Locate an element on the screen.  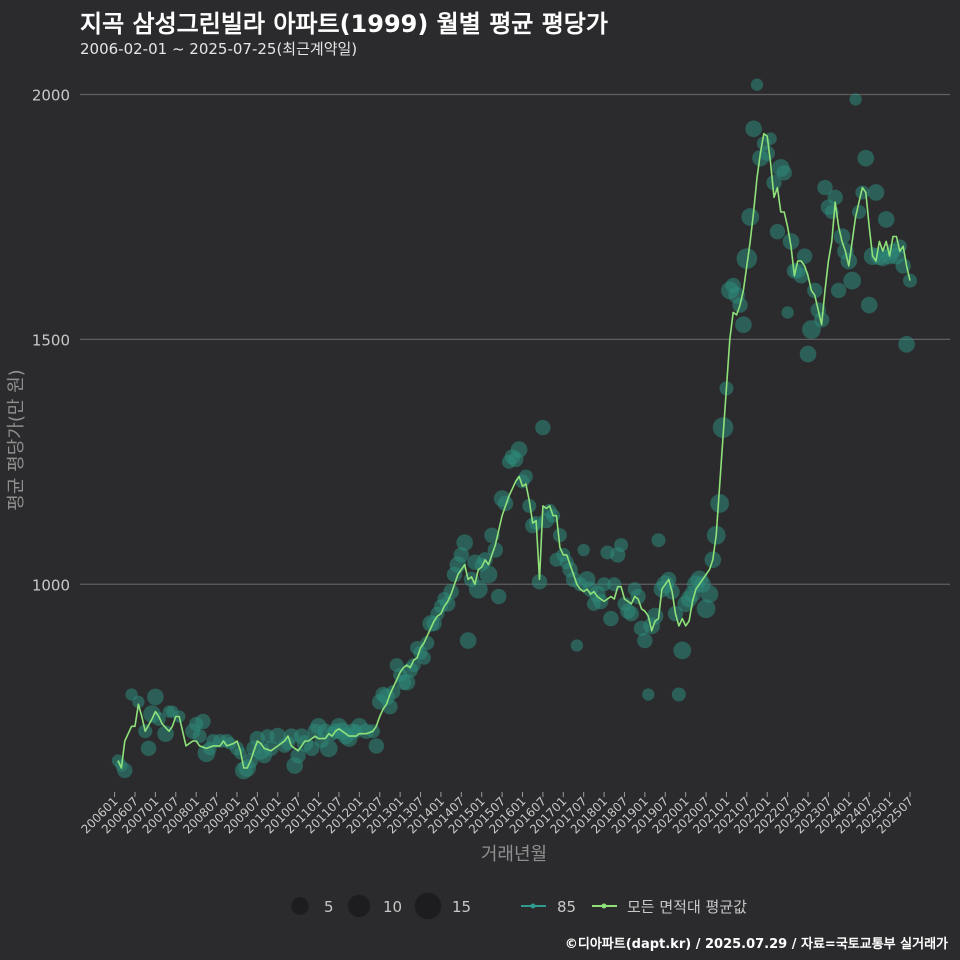
x-axis-title: 거래년월 is located at coordinates (514, 854).